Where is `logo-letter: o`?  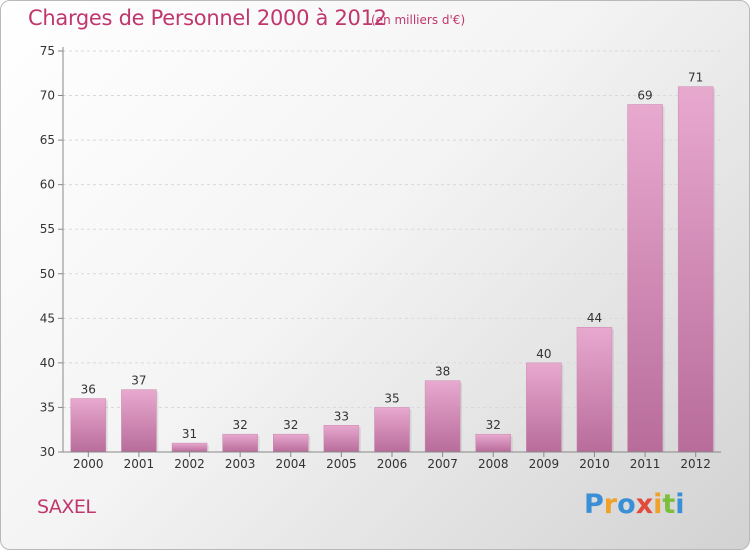
logo-letter: o is located at coordinates (626, 504).